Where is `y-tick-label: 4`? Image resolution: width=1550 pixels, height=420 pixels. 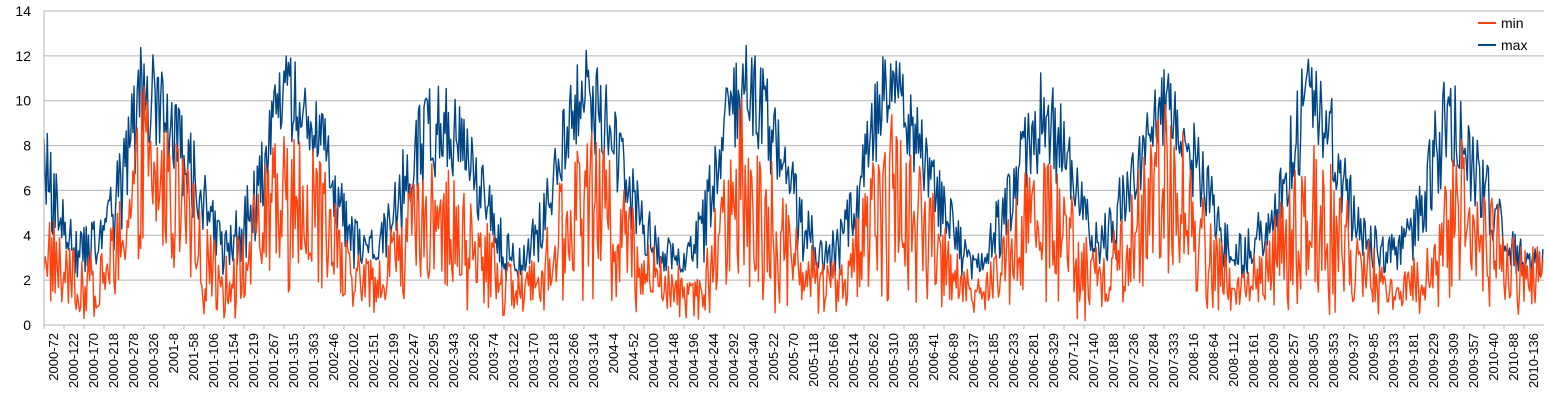 y-tick-label: 4 is located at coordinates (27, 235).